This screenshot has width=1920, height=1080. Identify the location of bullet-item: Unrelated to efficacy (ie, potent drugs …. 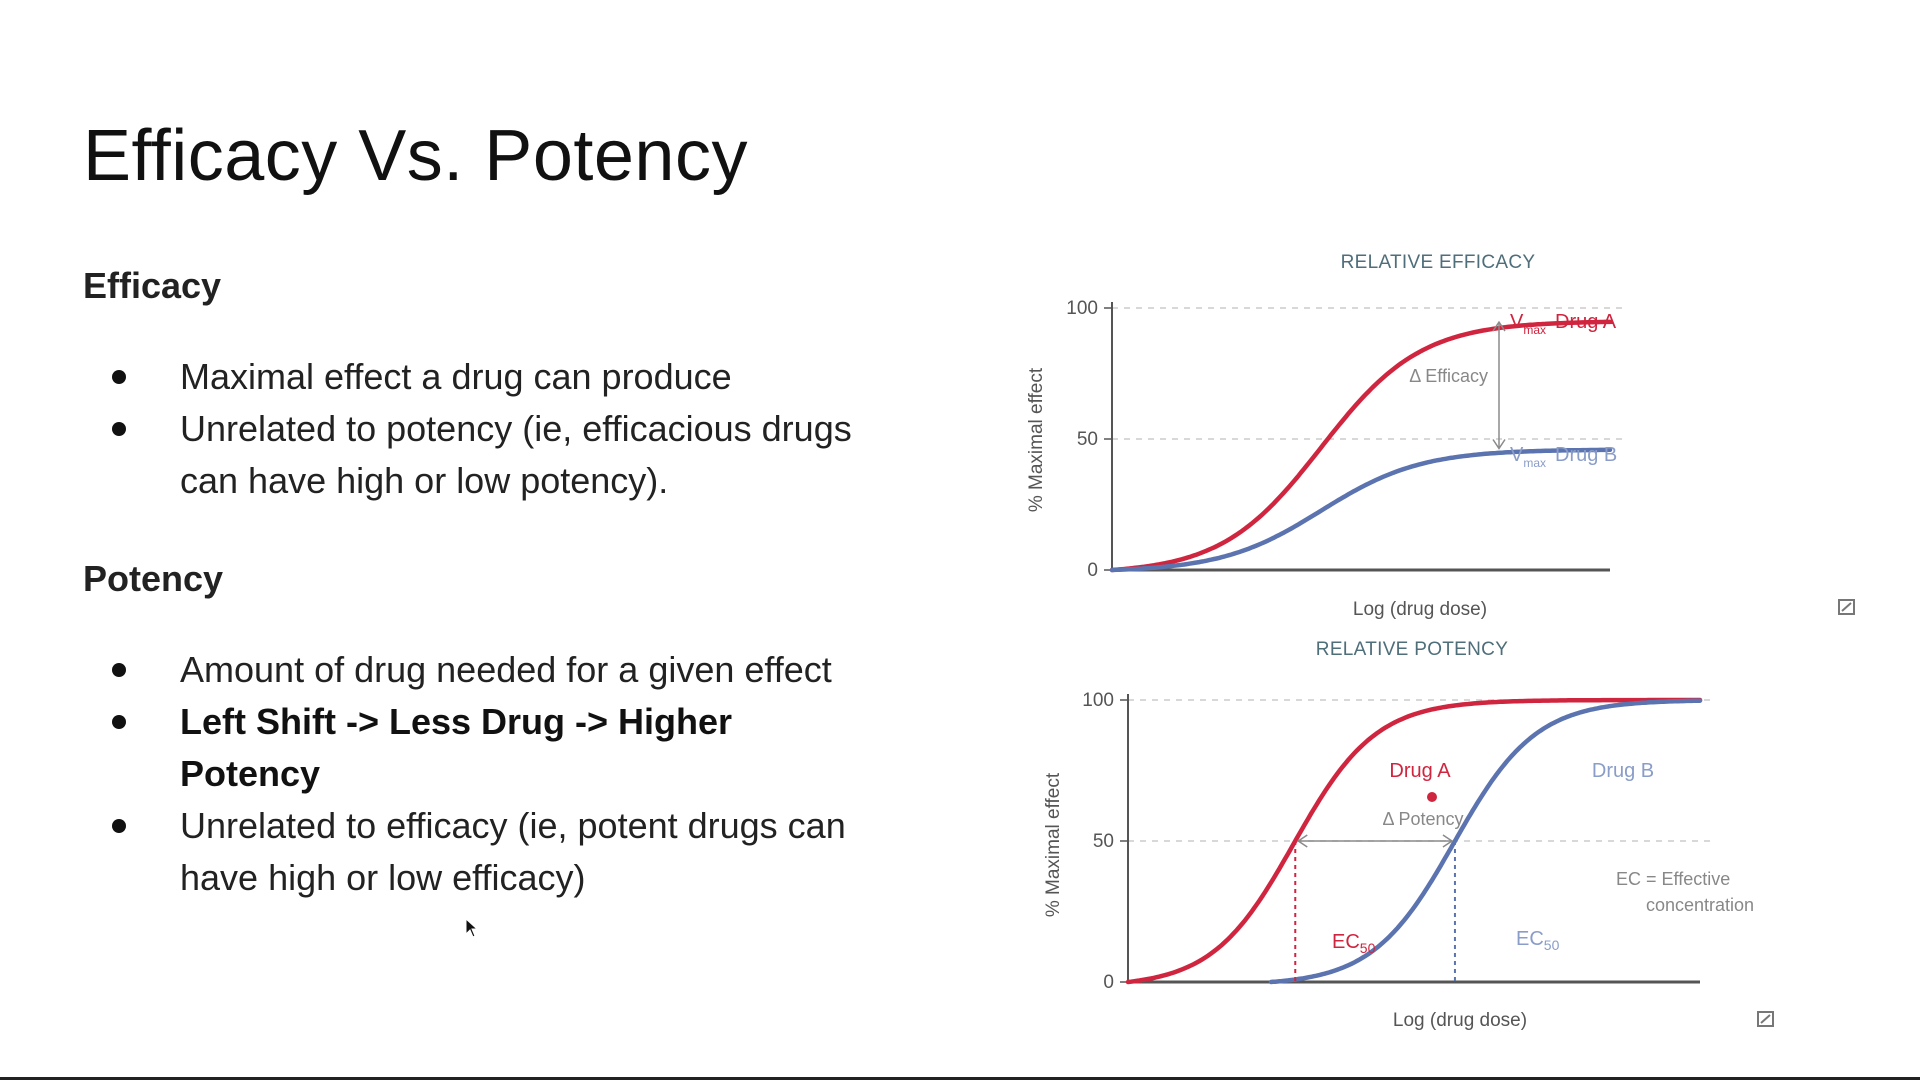
(478, 852).